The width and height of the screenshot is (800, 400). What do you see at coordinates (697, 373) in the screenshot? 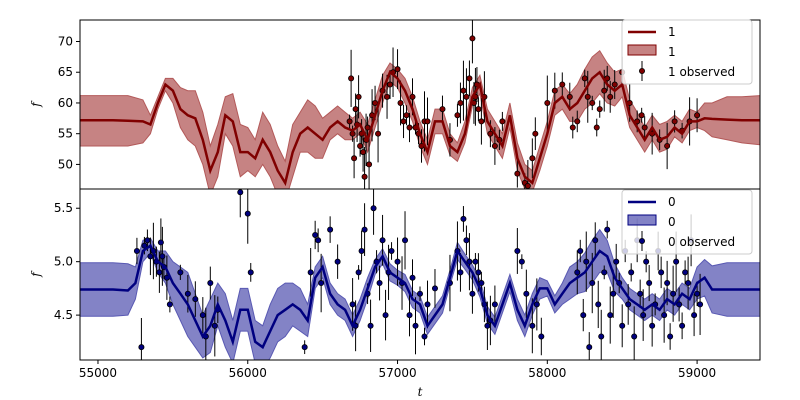
I see `x-tick-label: 59000` at bounding box center [697, 373].